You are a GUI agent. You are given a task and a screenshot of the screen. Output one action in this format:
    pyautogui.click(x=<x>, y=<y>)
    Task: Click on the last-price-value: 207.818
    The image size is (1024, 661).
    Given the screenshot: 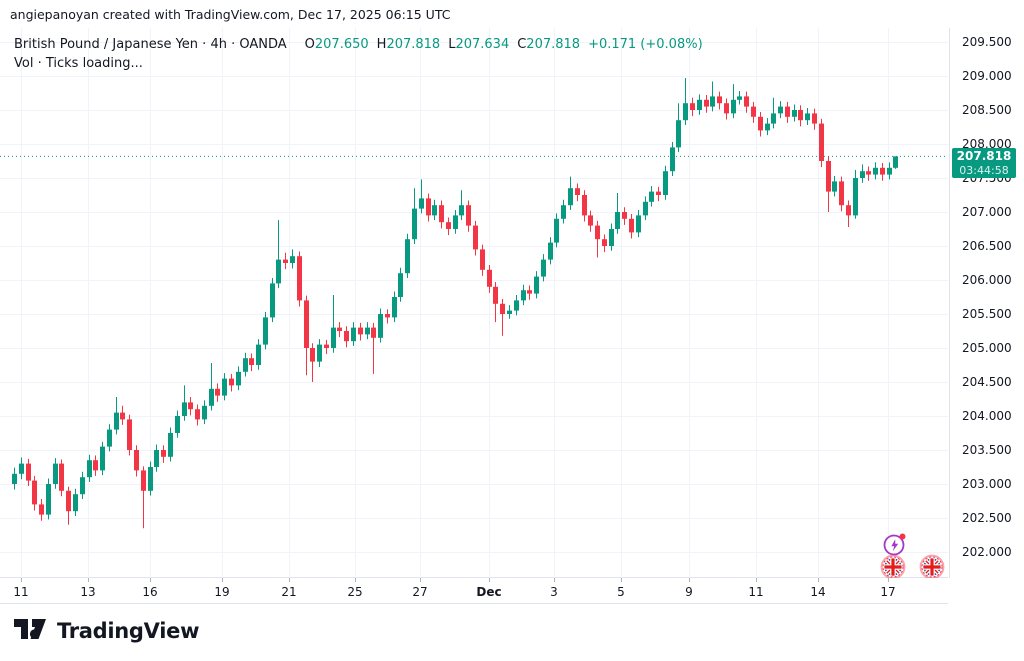 What is the action you would take?
    pyautogui.click(x=984, y=156)
    